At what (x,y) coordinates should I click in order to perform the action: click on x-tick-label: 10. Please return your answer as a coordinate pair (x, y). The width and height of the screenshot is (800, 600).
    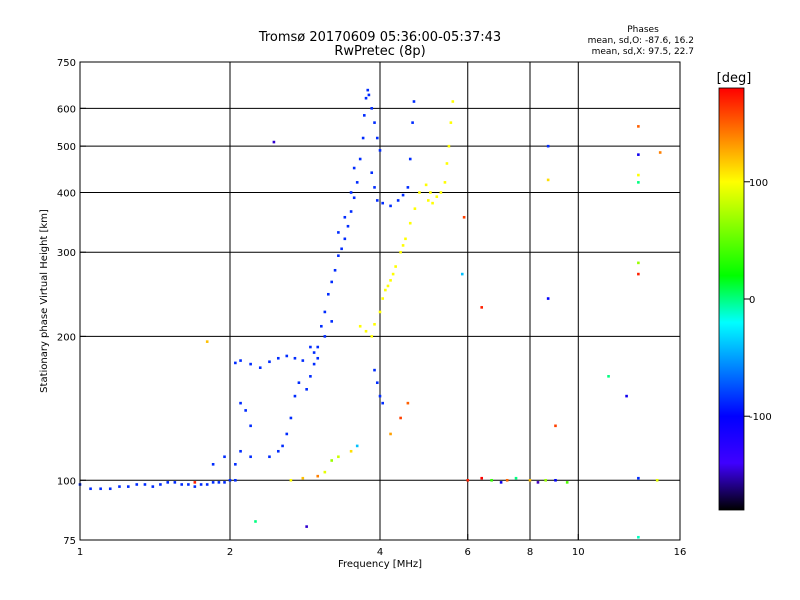
    Looking at the image, I should click on (578, 552).